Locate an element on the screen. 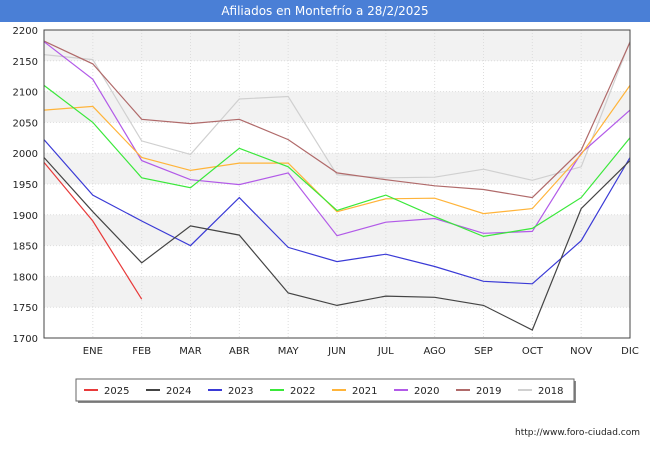 This screenshot has height=450, width=650. y-tick-label: 2200 is located at coordinates (25, 31).